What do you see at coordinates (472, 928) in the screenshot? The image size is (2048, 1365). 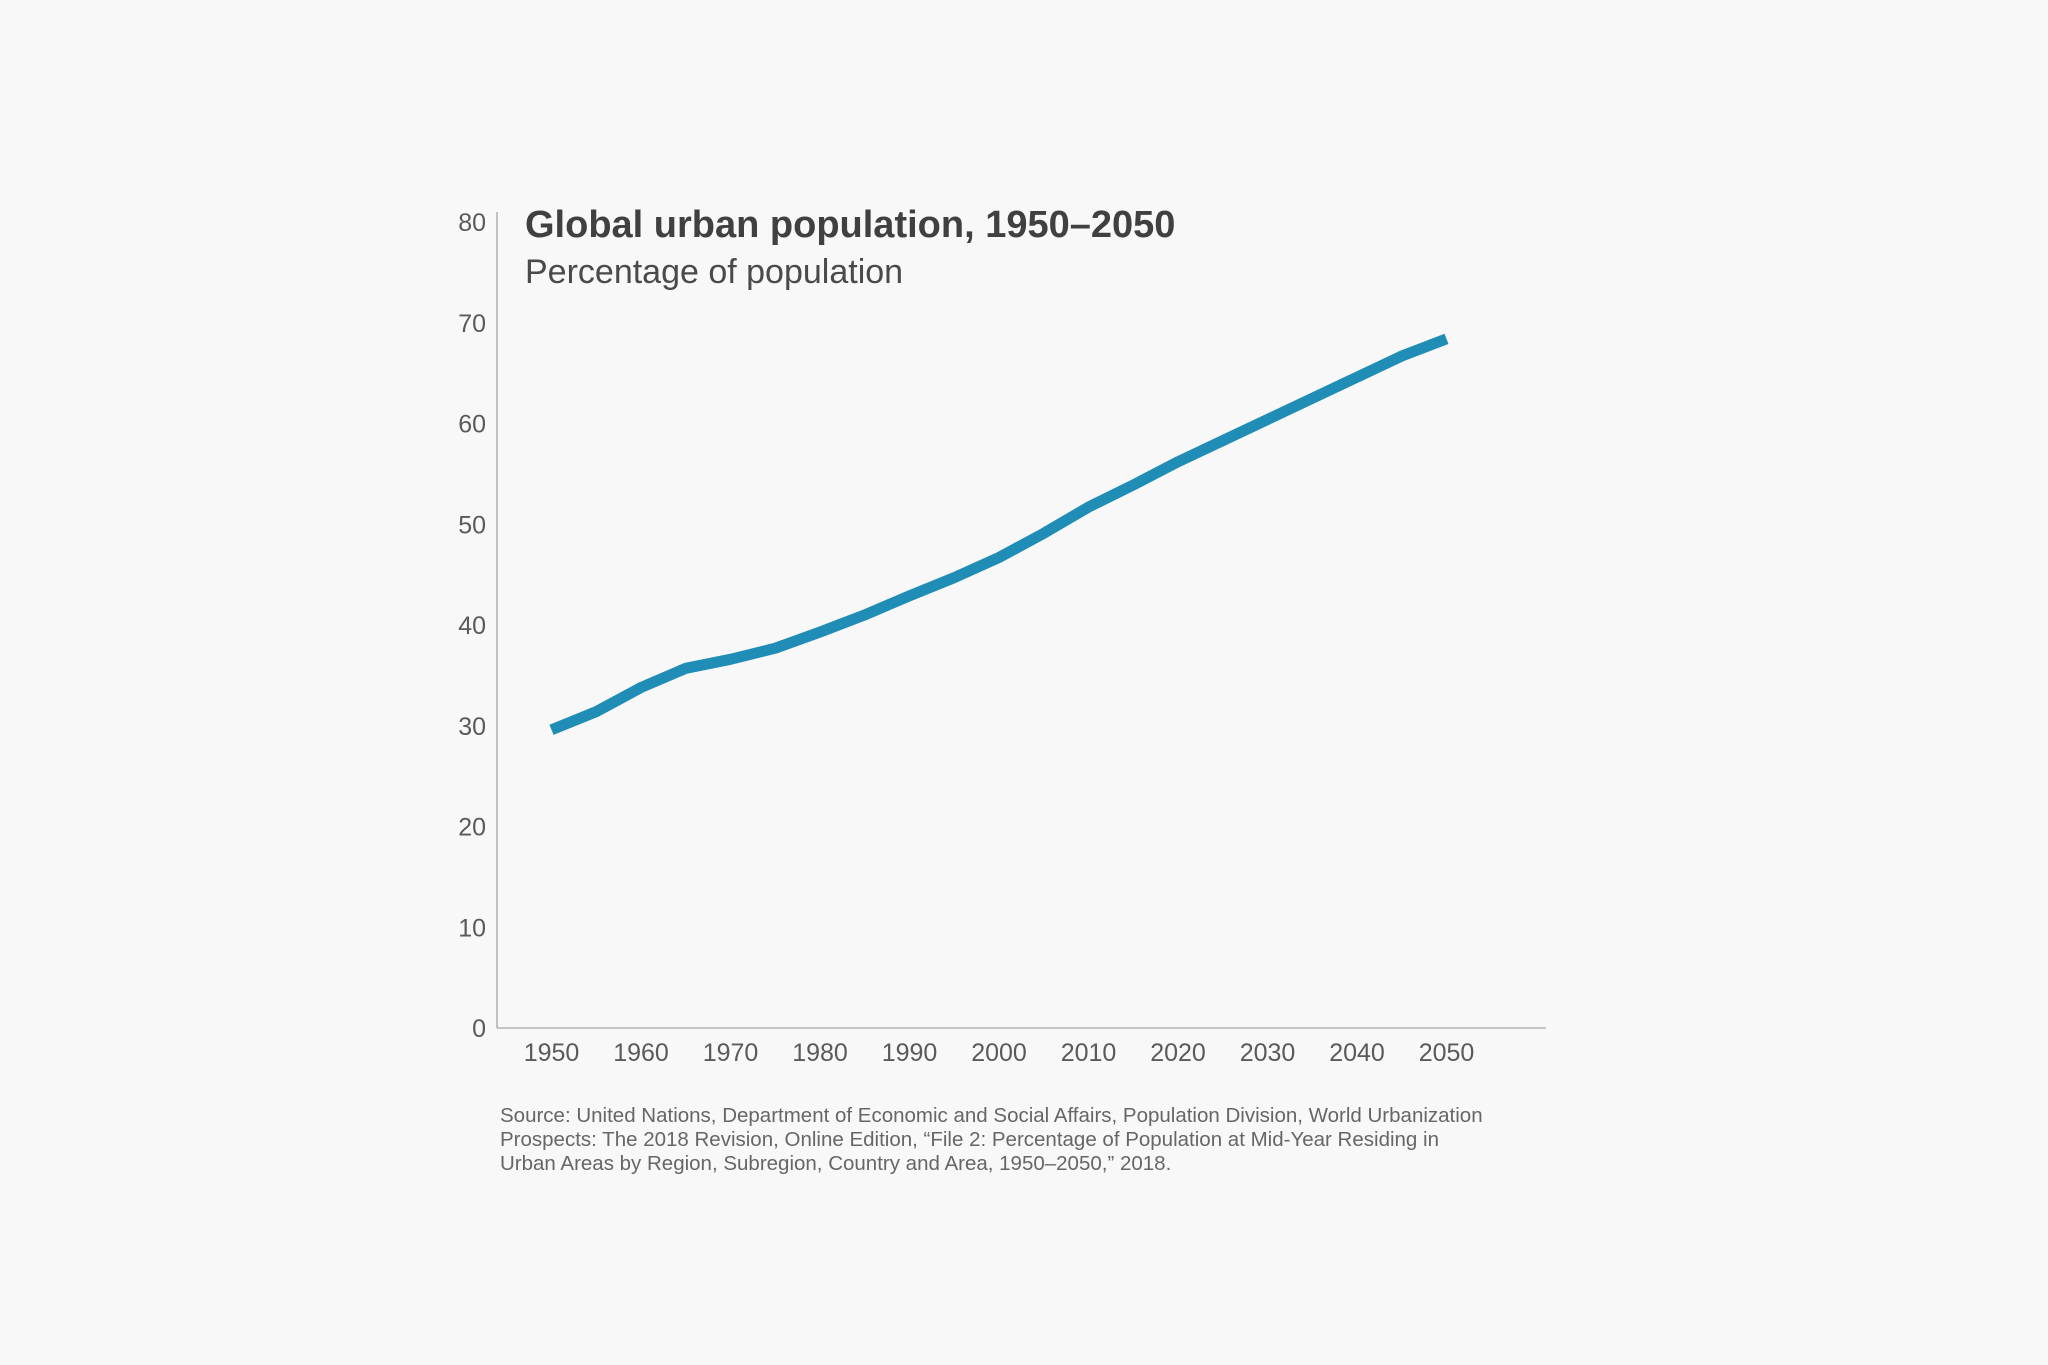 I see `y-tick-label: 10` at bounding box center [472, 928].